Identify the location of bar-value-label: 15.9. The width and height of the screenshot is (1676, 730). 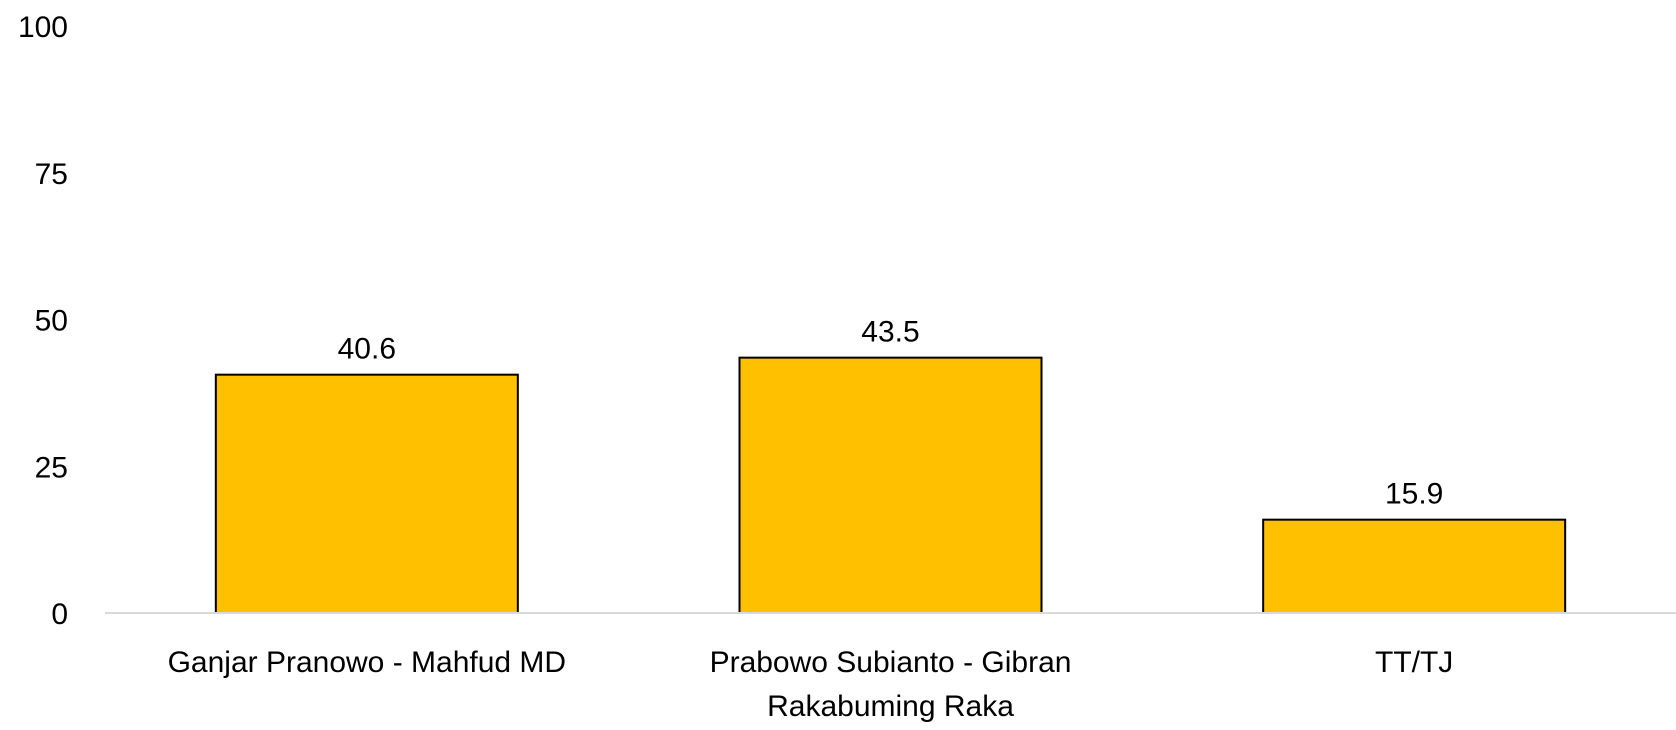
(1414, 494).